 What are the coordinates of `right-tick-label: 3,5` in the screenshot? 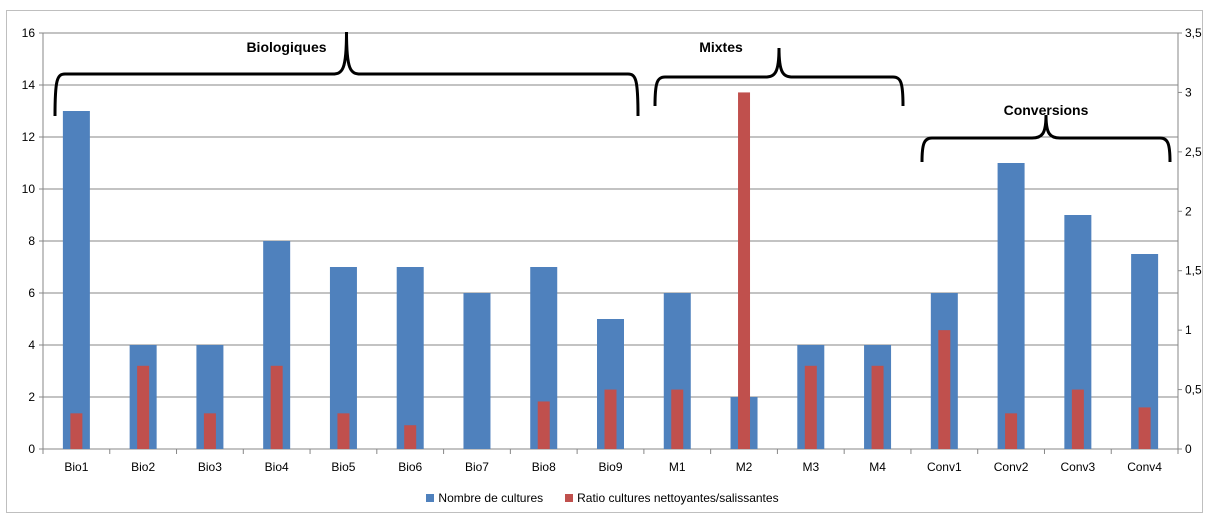 It's located at (1193, 33).